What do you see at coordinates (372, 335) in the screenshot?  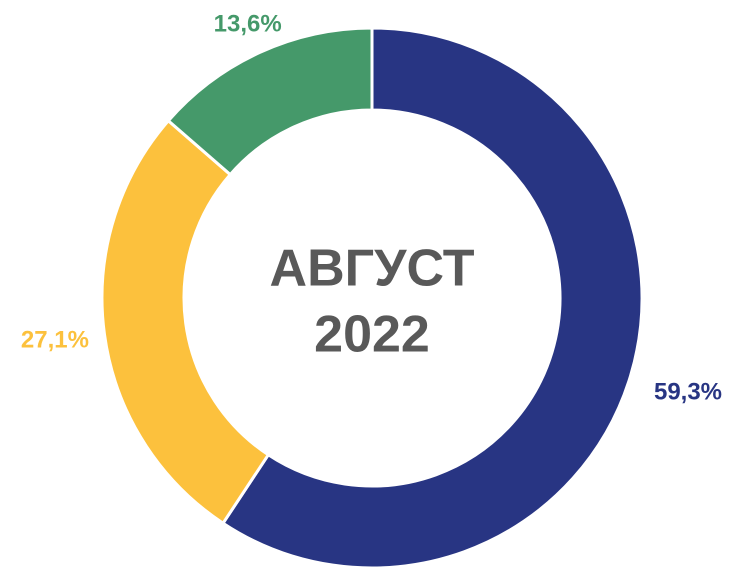 I see `center-label: 2022` at bounding box center [372, 335].